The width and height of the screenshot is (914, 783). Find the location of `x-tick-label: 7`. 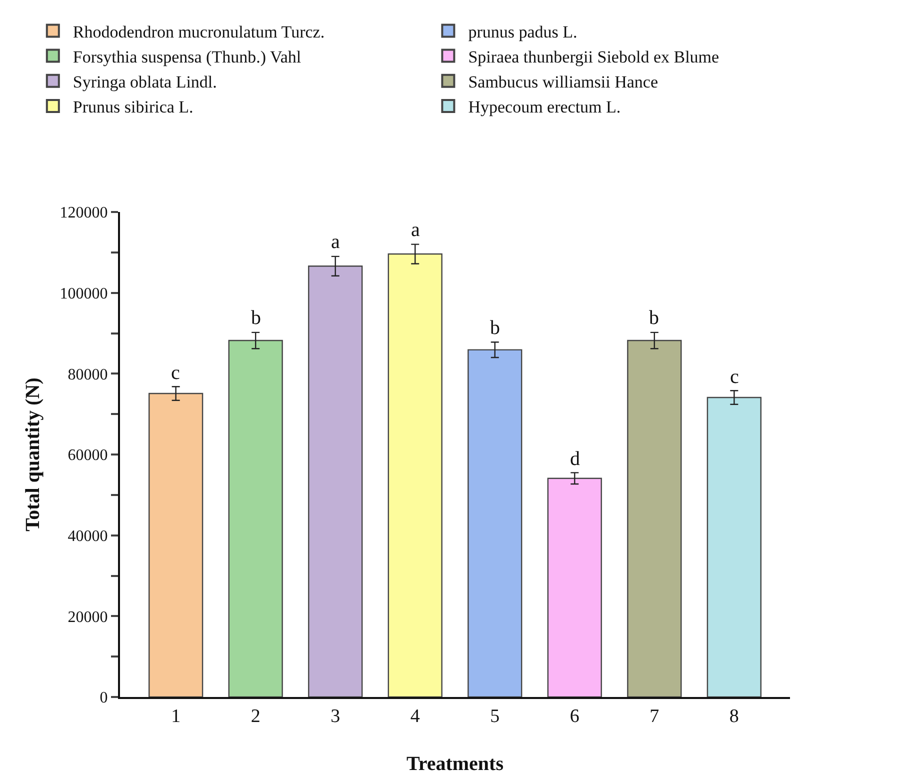

x-tick-label: 7 is located at coordinates (655, 716).